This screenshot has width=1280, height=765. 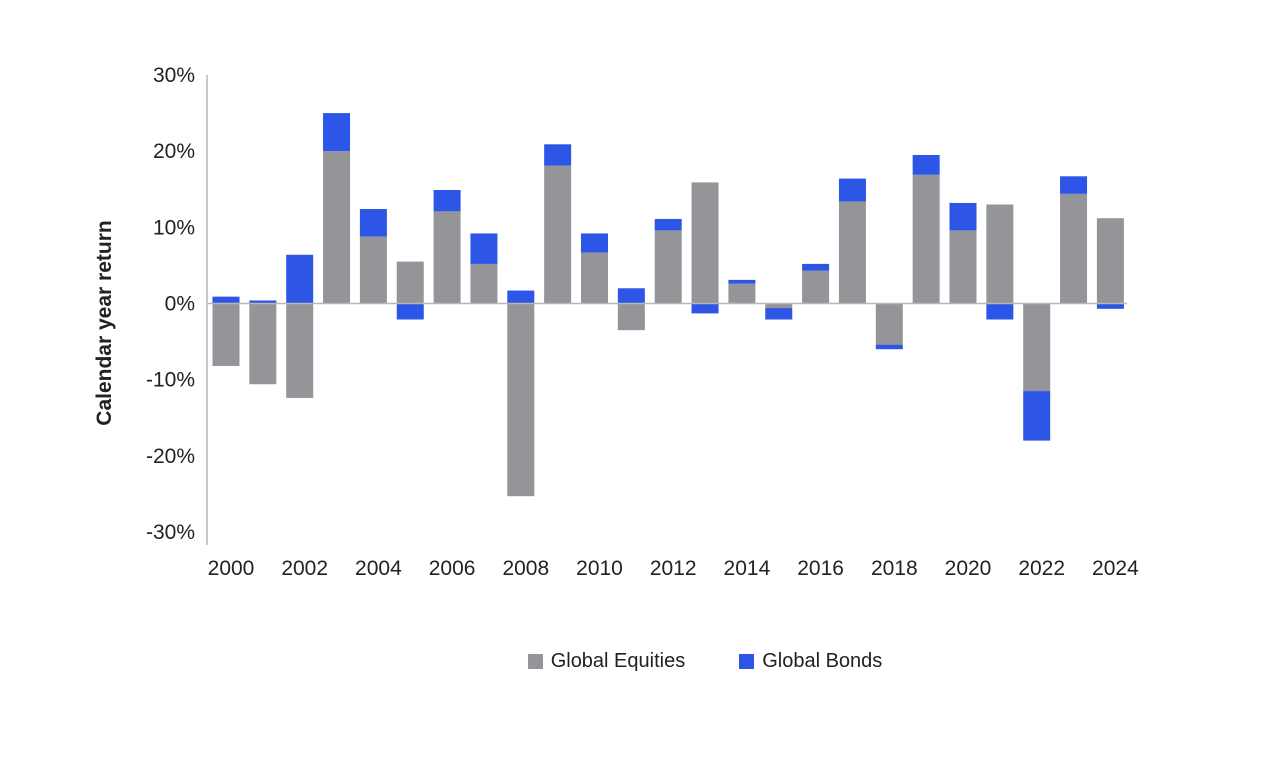 What do you see at coordinates (558, 155) in the screenshot?
I see `bar-bonds-2009` at bounding box center [558, 155].